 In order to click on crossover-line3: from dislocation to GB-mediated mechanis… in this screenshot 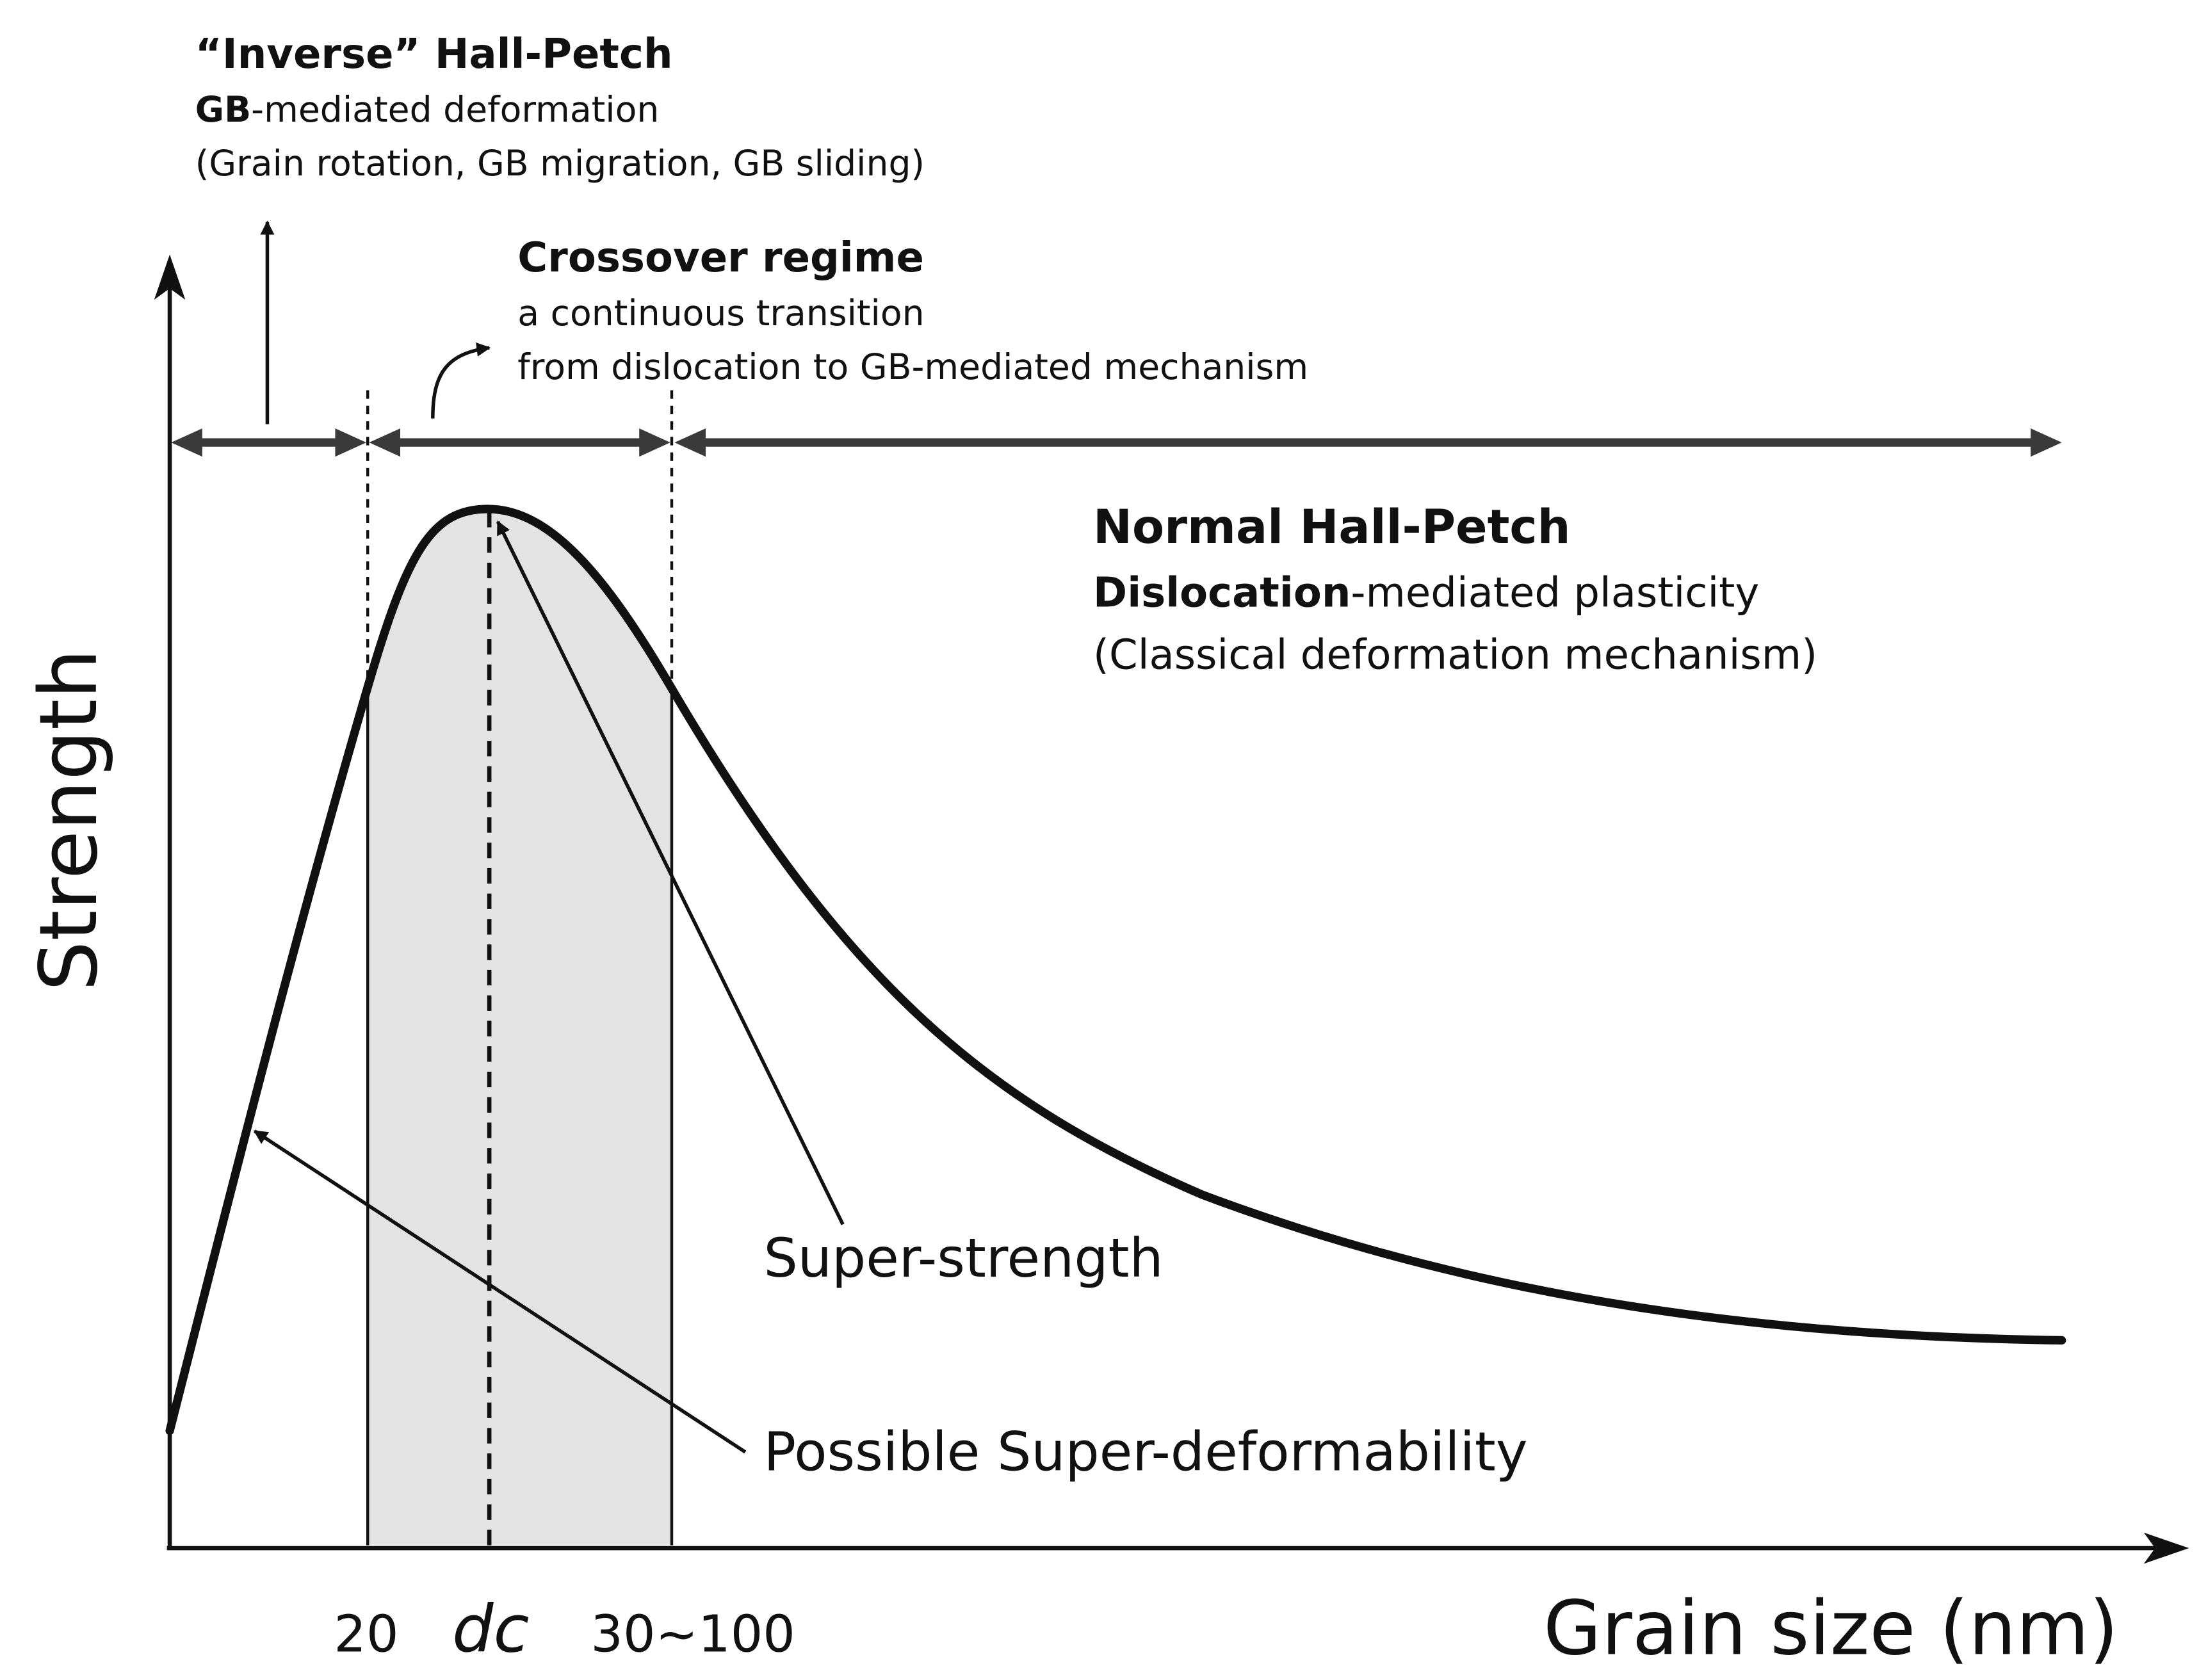, I will do `click(912, 367)`.